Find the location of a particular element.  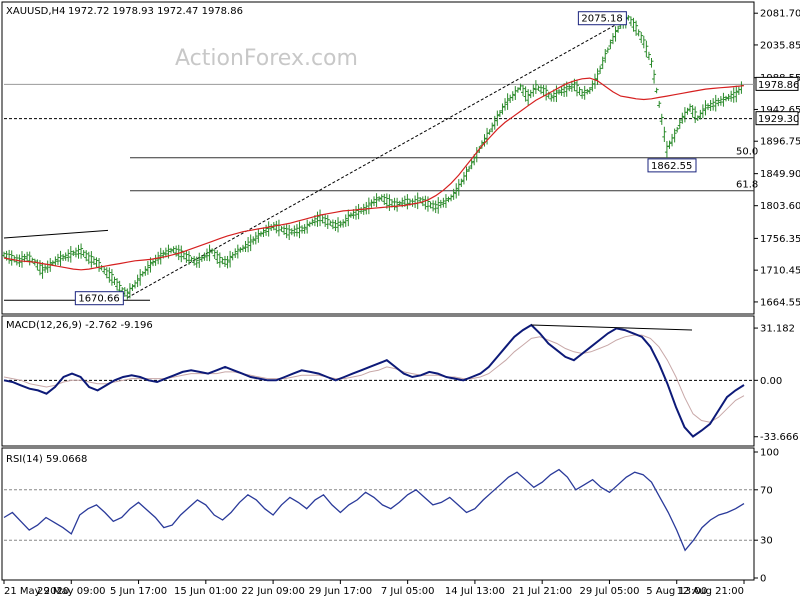

current-price-box is located at coordinates (777, 83).